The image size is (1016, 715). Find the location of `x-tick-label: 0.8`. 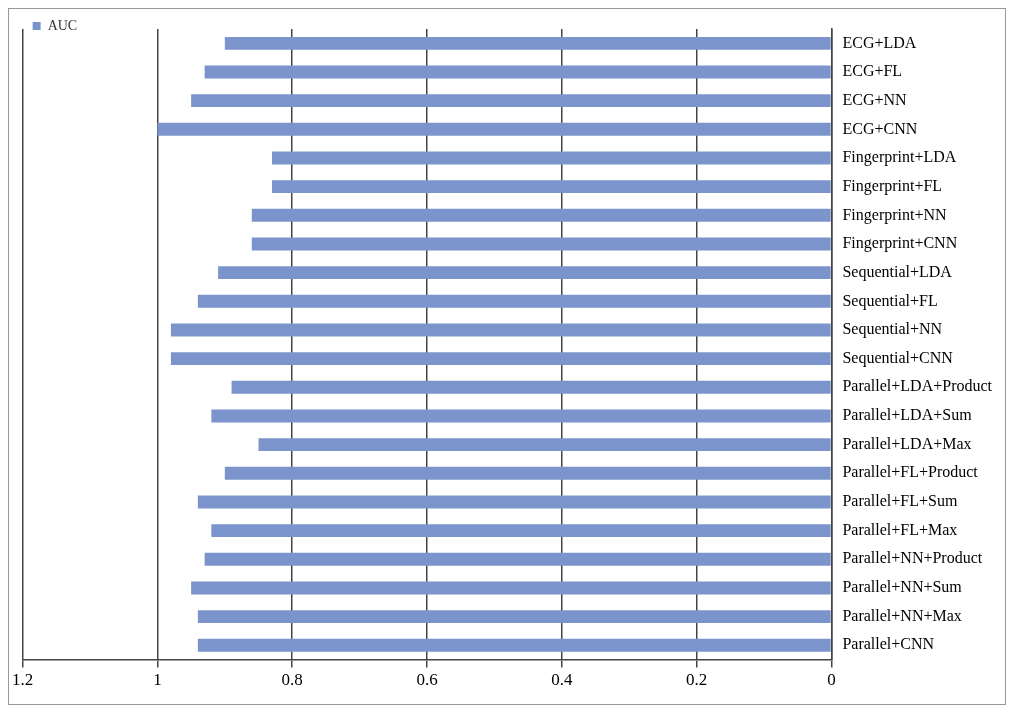

x-tick-label: 0.8 is located at coordinates (292, 680).